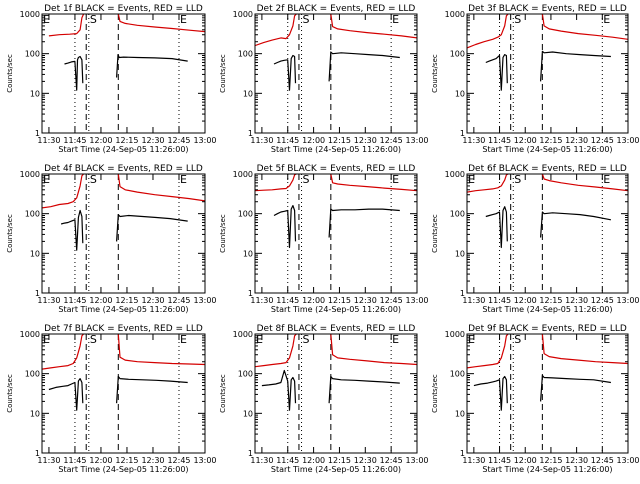  Describe the element at coordinates (336, 469) in the screenshot. I see `chart8-xlabel: Start Time (24-Sep-05 11:26:00)` at that location.